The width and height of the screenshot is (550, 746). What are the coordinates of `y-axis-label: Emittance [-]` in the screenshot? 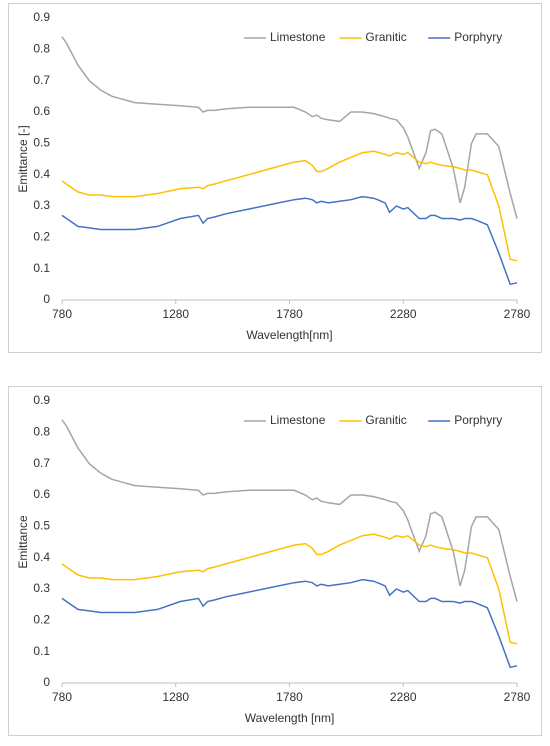 It's located at (23, 158).